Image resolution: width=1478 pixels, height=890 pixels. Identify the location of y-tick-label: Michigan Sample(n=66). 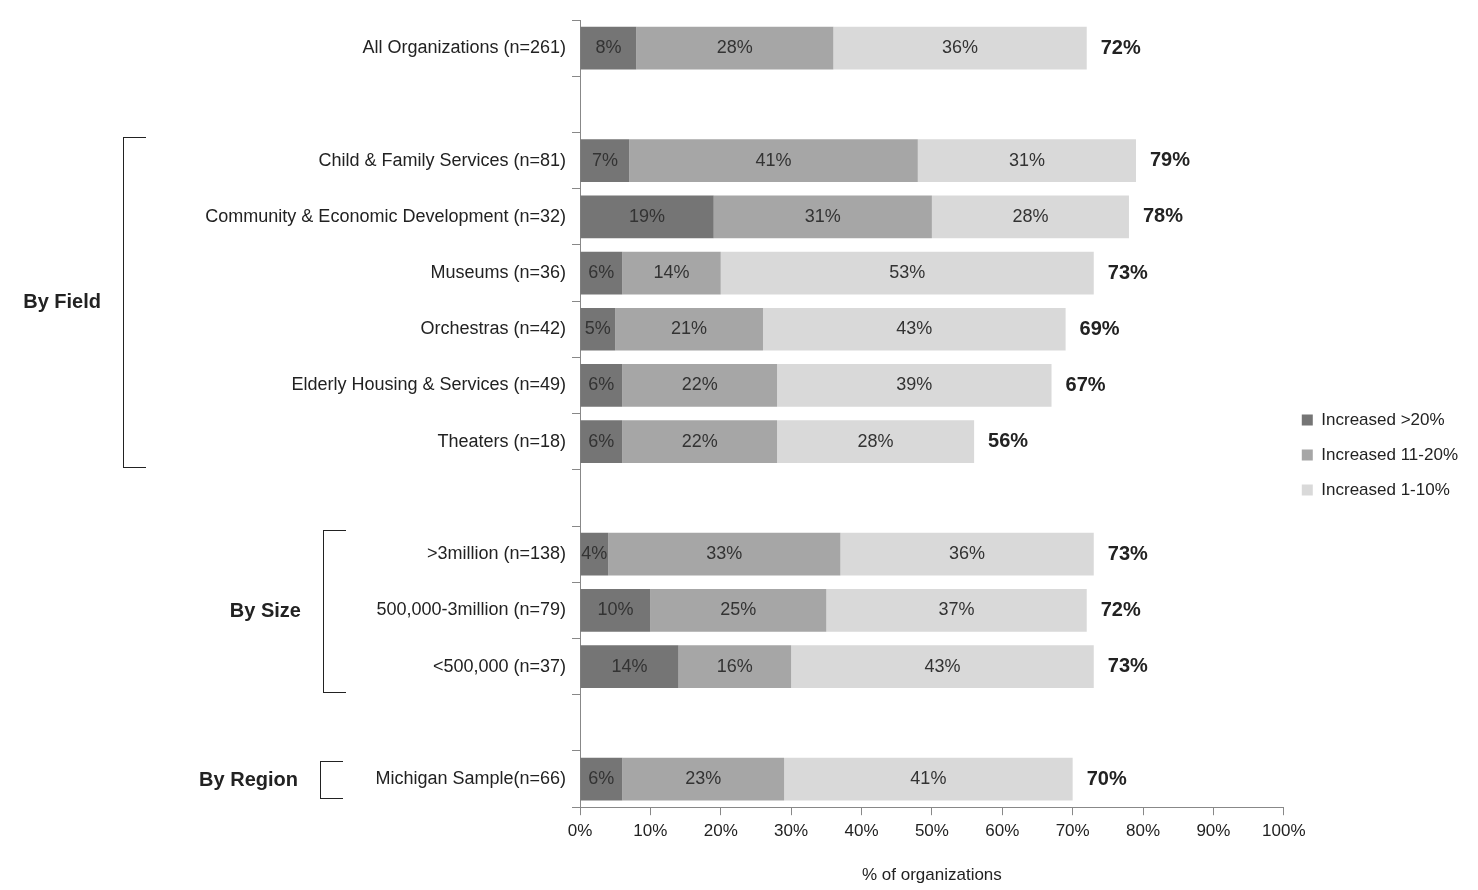
(470, 778).